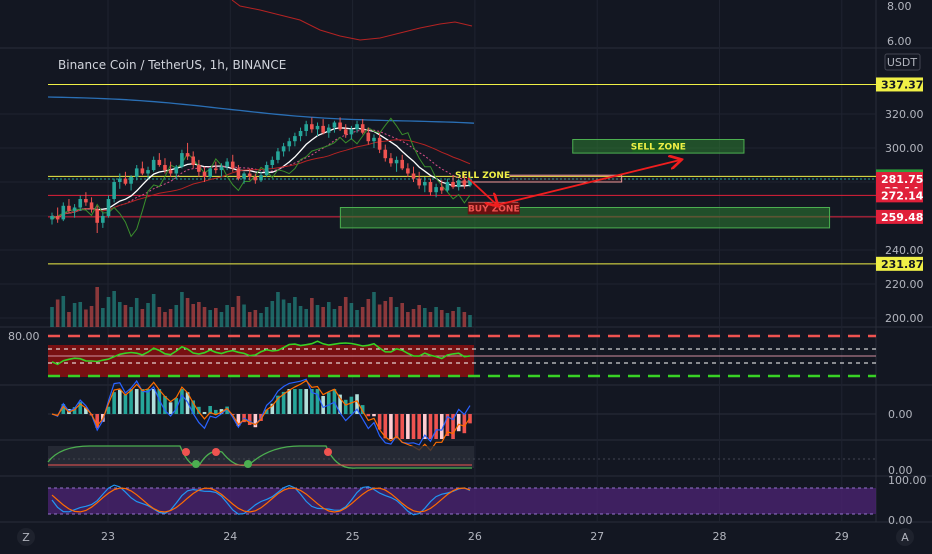 This screenshot has width=932, height=554. I want to click on currency-button: USDT, so click(902, 62).